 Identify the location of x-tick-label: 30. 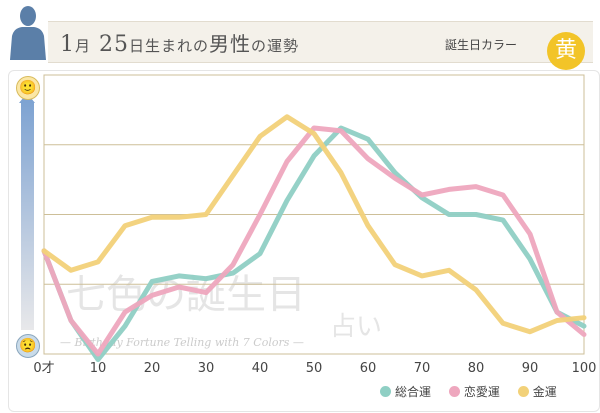
(206, 368).